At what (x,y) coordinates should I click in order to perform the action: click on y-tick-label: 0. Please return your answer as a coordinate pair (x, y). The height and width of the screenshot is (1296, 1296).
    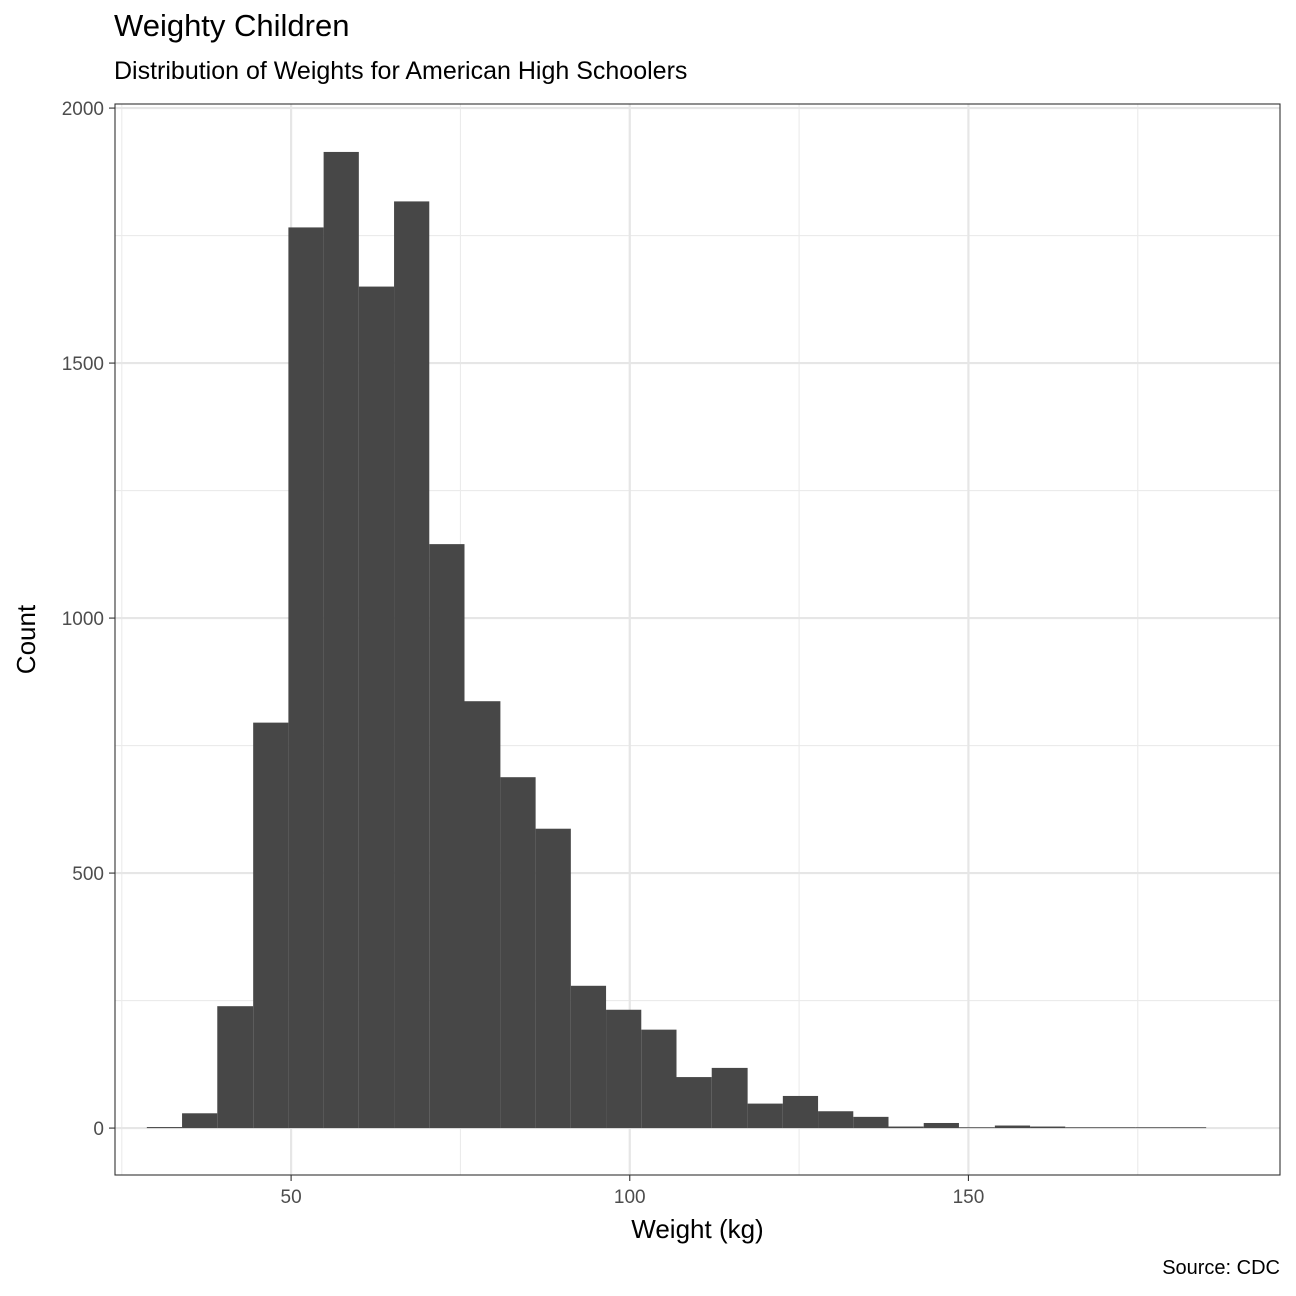
    Looking at the image, I should click on (98, 1129).